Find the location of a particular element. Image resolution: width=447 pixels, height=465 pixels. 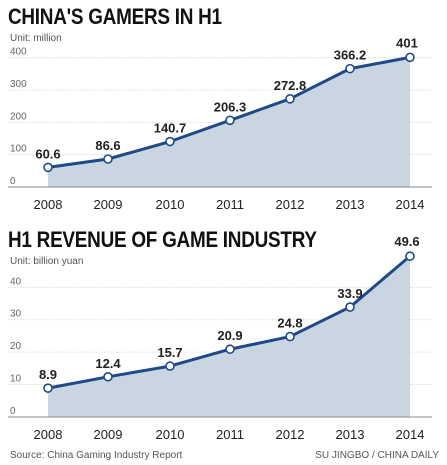

y-tick-label: 100 is located at coordinates (18, 149).